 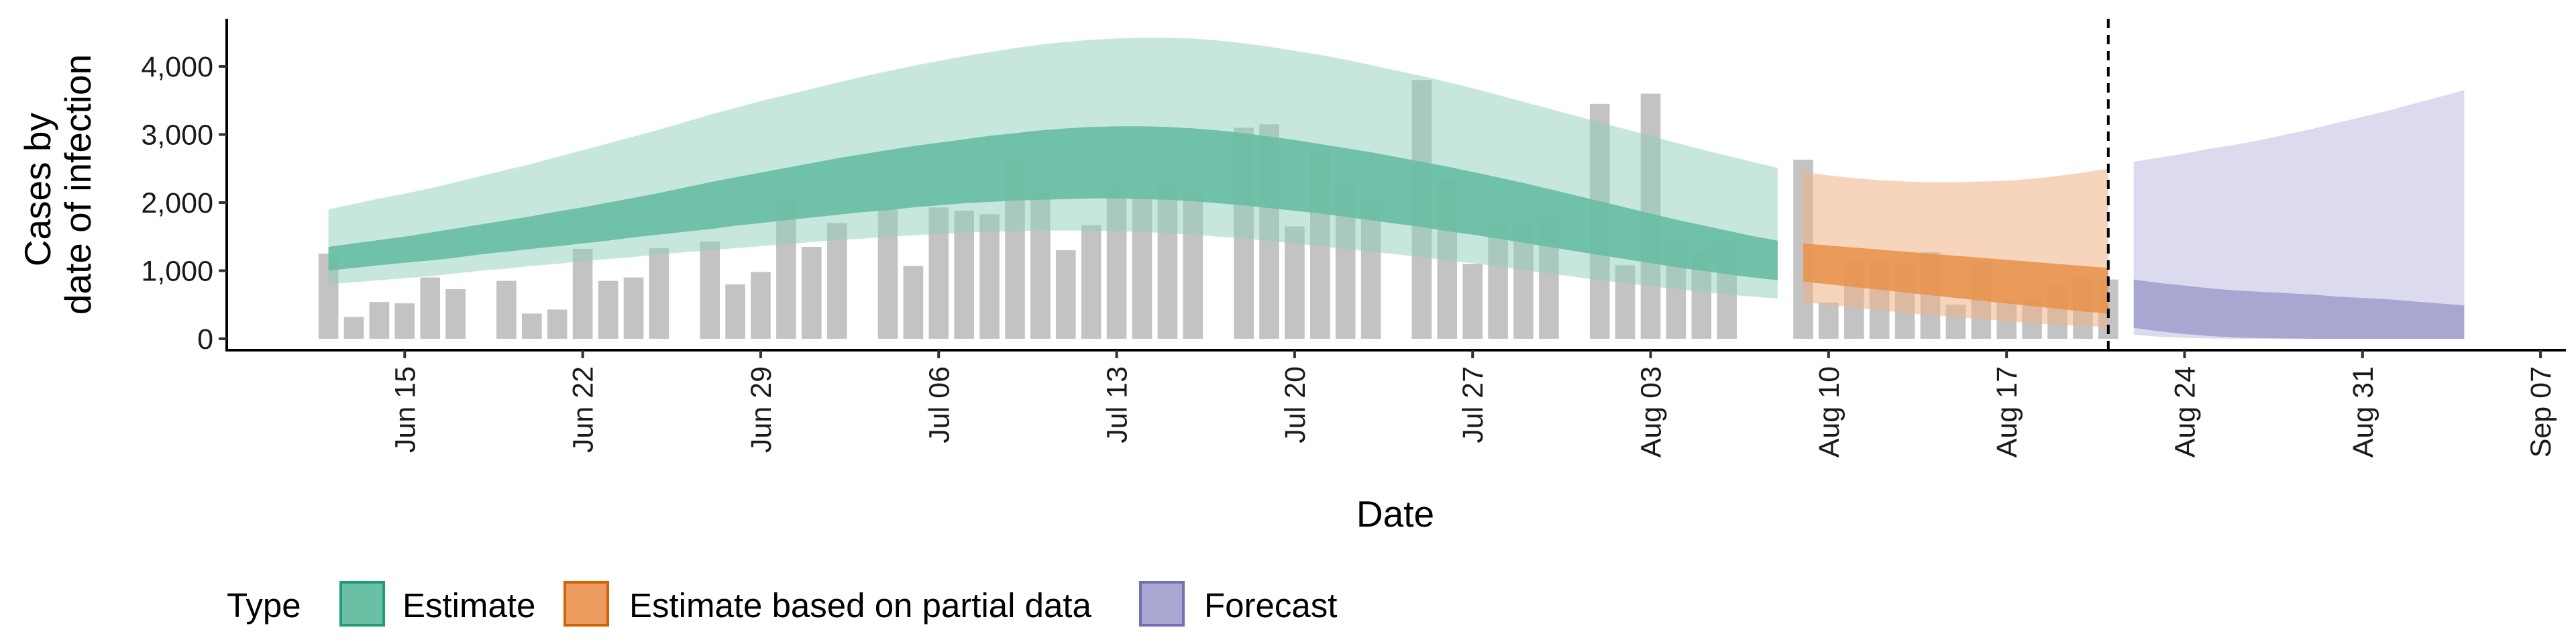 What do you see at coordinates (860, 605) in the screenshot?
I see `legend-label-partial: Estimate based on partial data` at bounding box center [860, 605].